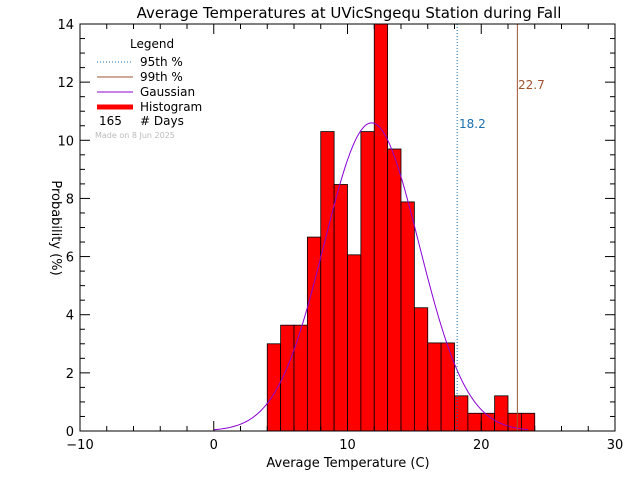 Image resolution: width=640 pixels, height=480 pixels. Describe the element at coordinates (531, 85) in the screenshot. I see `p99-value-label: 22.7` at that location.